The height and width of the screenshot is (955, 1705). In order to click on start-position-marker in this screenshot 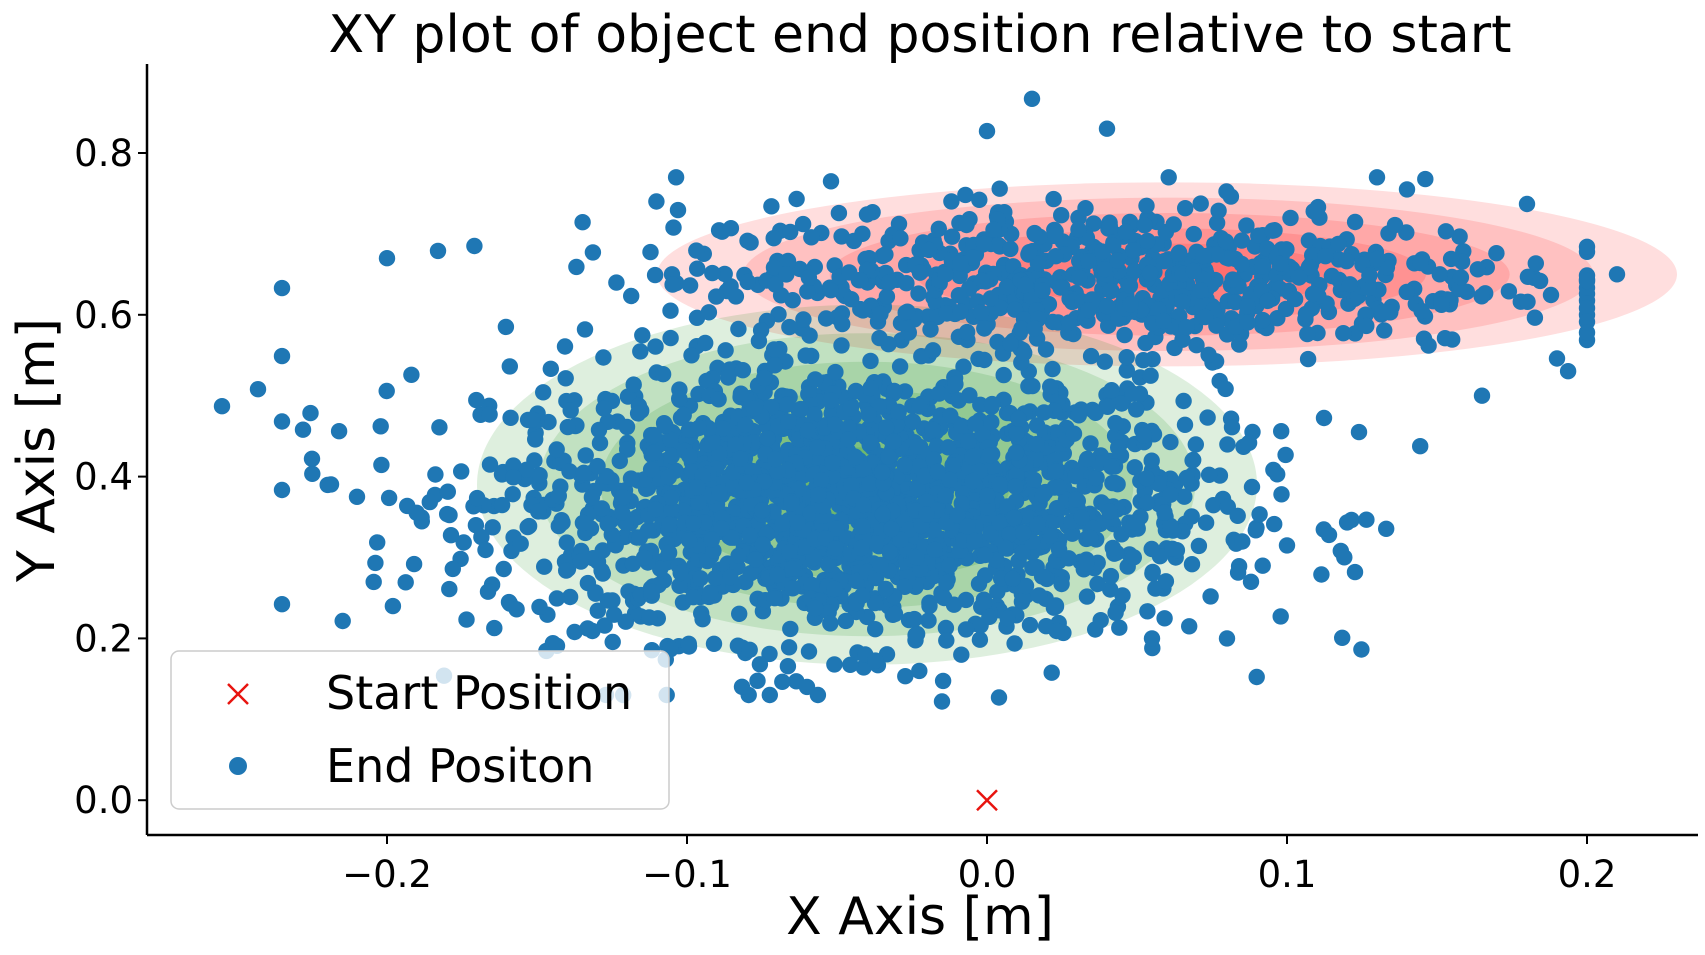, I will do `click(987, 800)`.